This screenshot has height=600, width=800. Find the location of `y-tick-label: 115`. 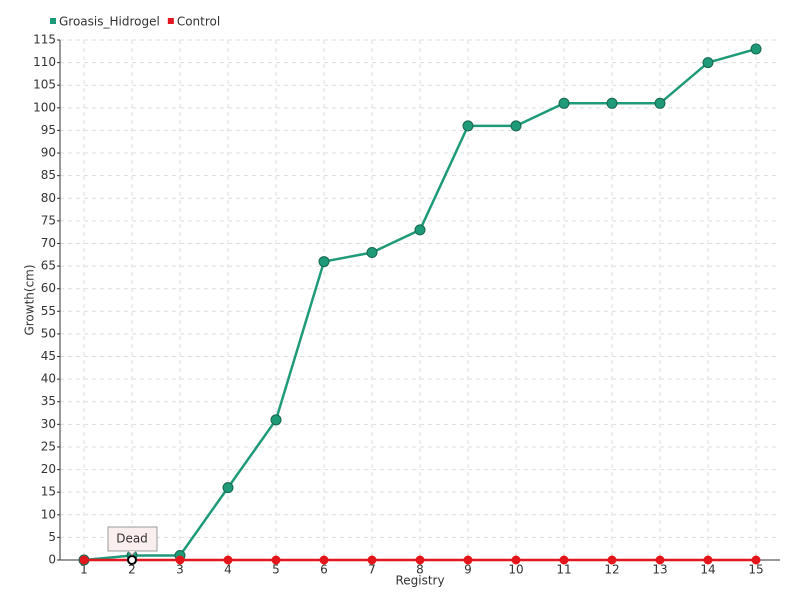

y-tick-label: 115 is located at coordinates (44, 40).